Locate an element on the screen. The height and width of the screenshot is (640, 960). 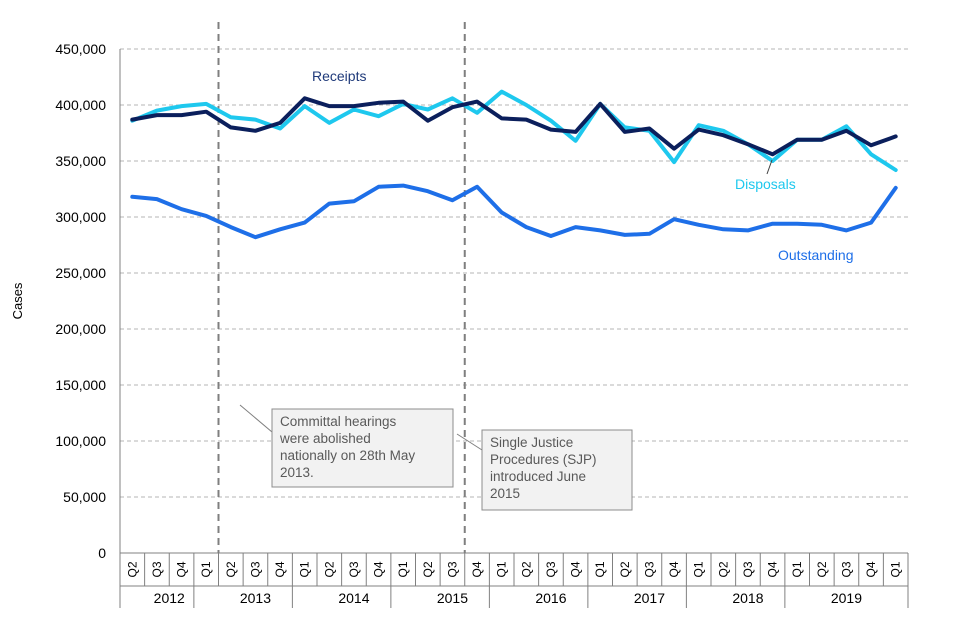
y-tick-label: 100,000 is located at coordinates (80, 441).